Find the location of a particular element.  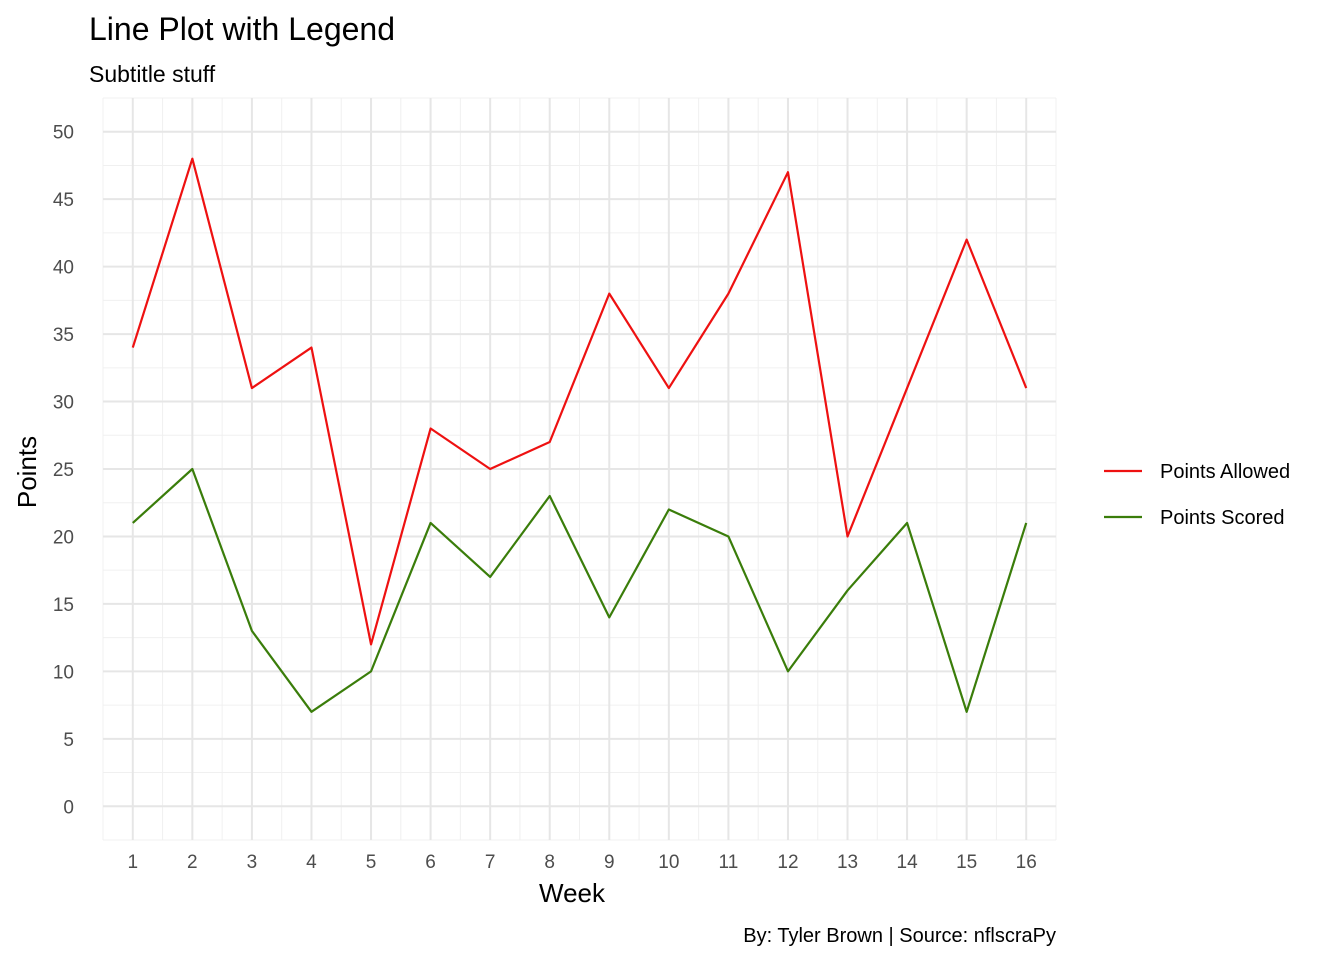

x-tick-label: 6 is located at coordinates (430, 862).